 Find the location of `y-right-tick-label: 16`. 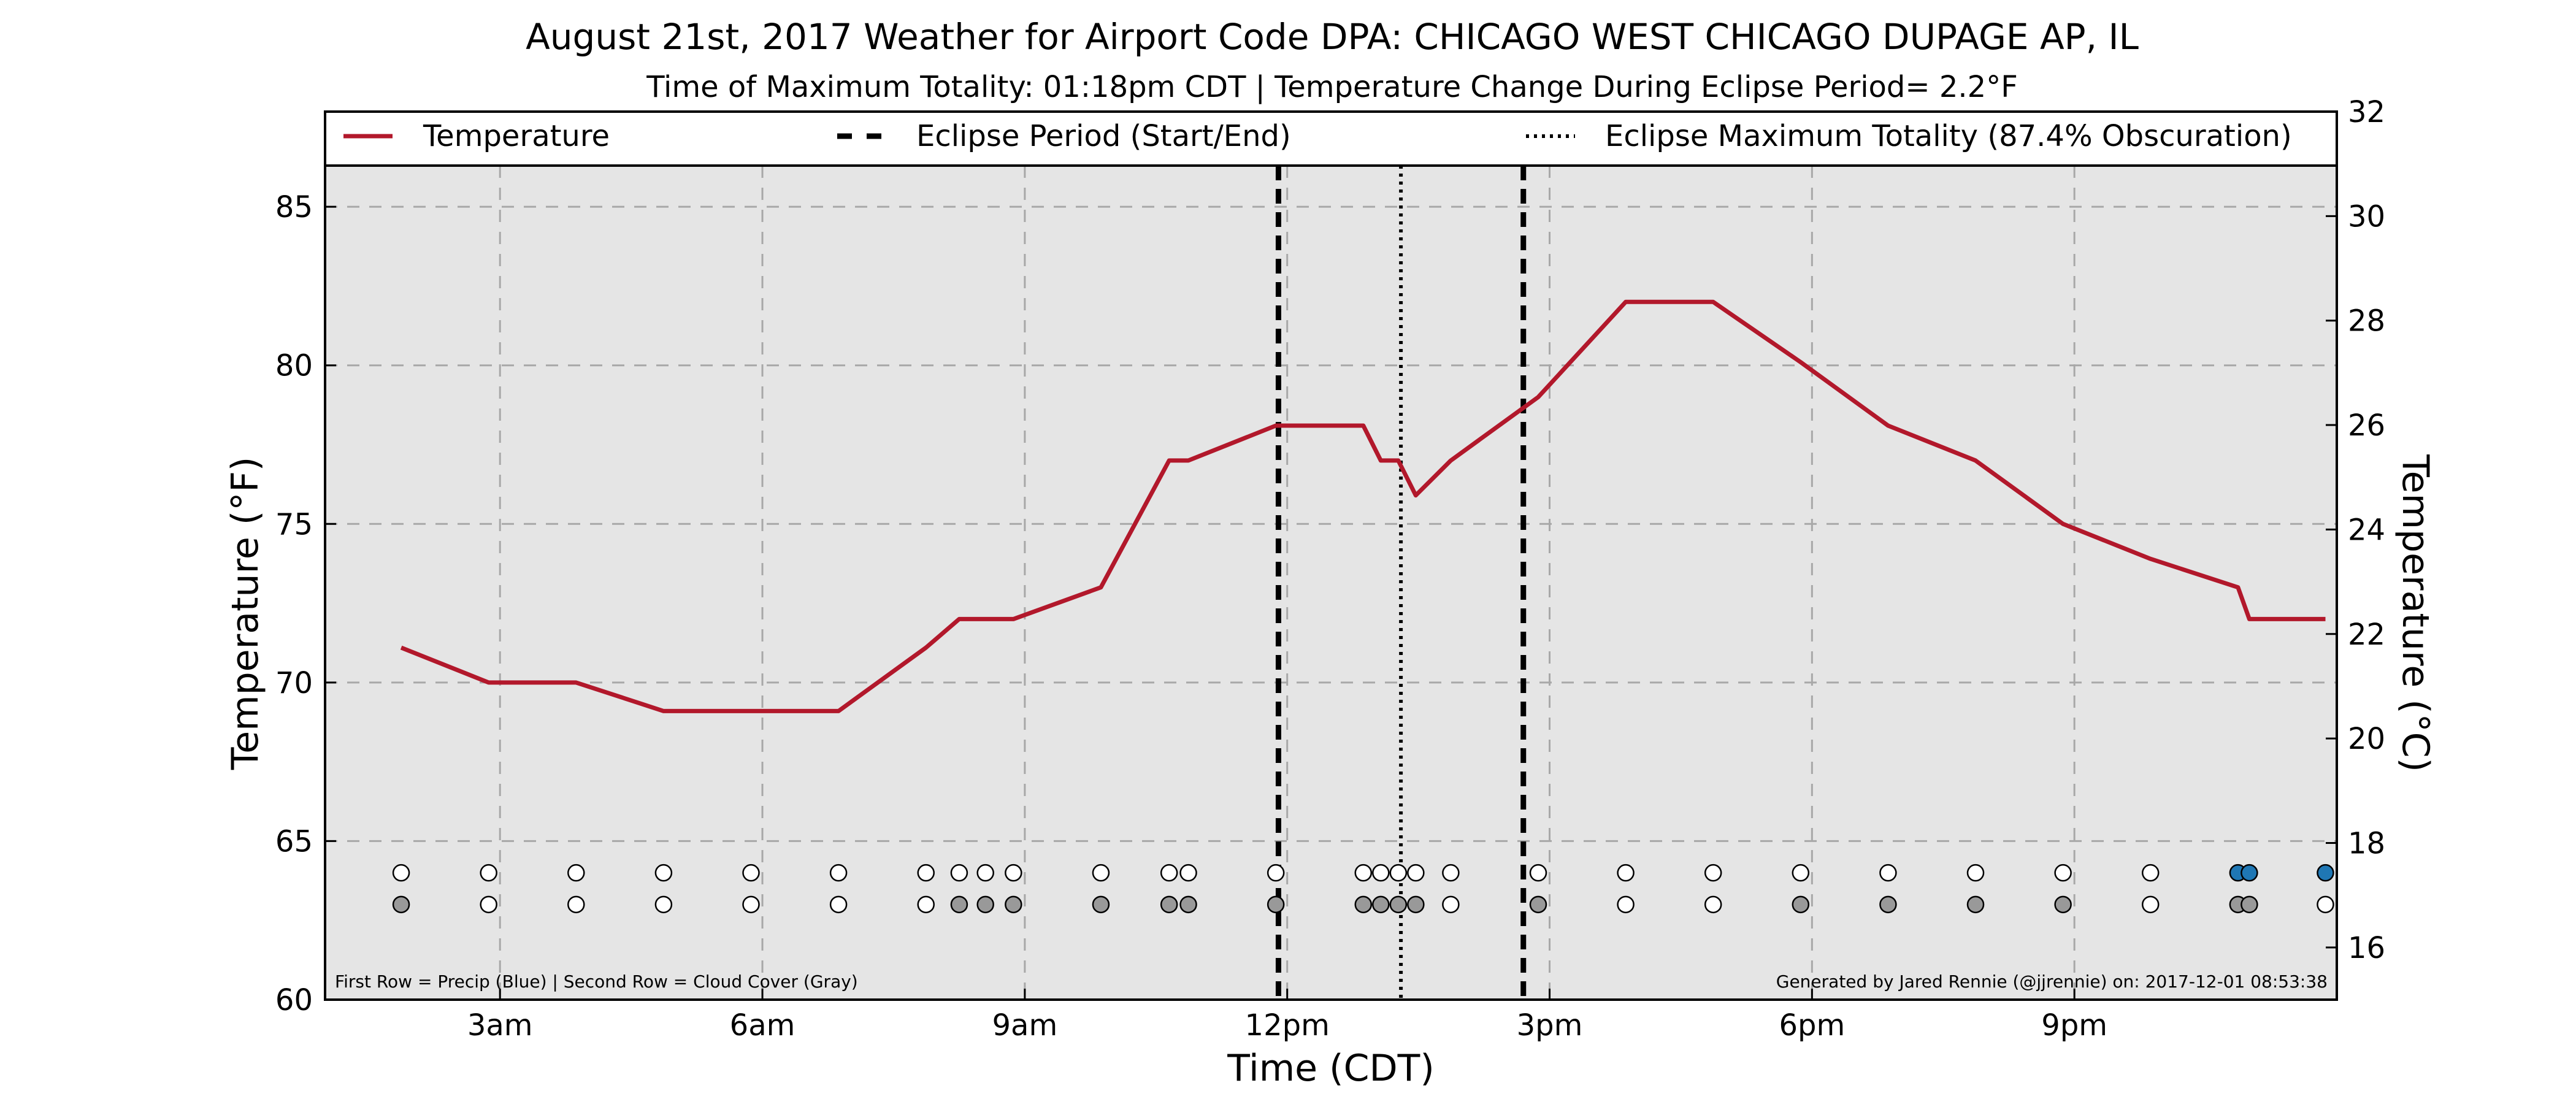

y-right-tick-label: 16 is located at coordinates (2366, 948).